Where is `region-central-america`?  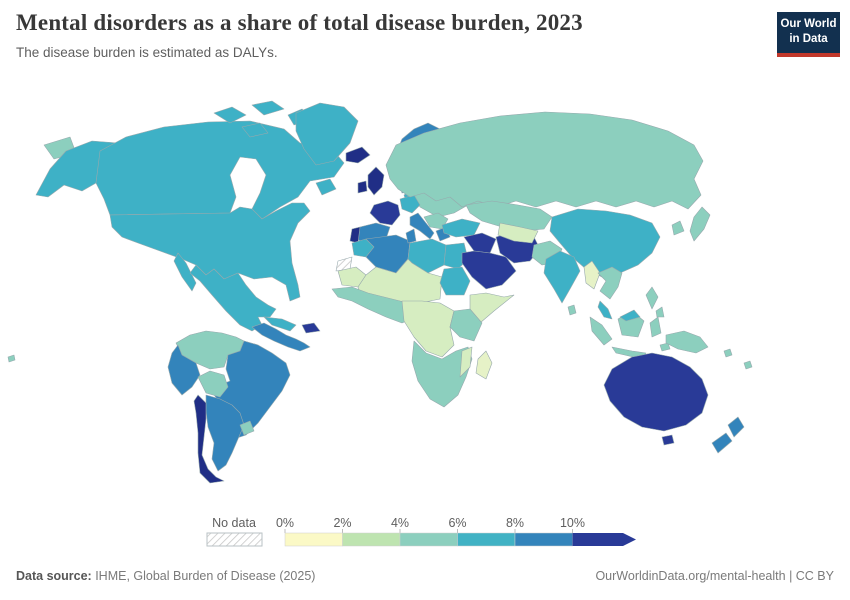
region-central-america is located at coordinates (281, 337).